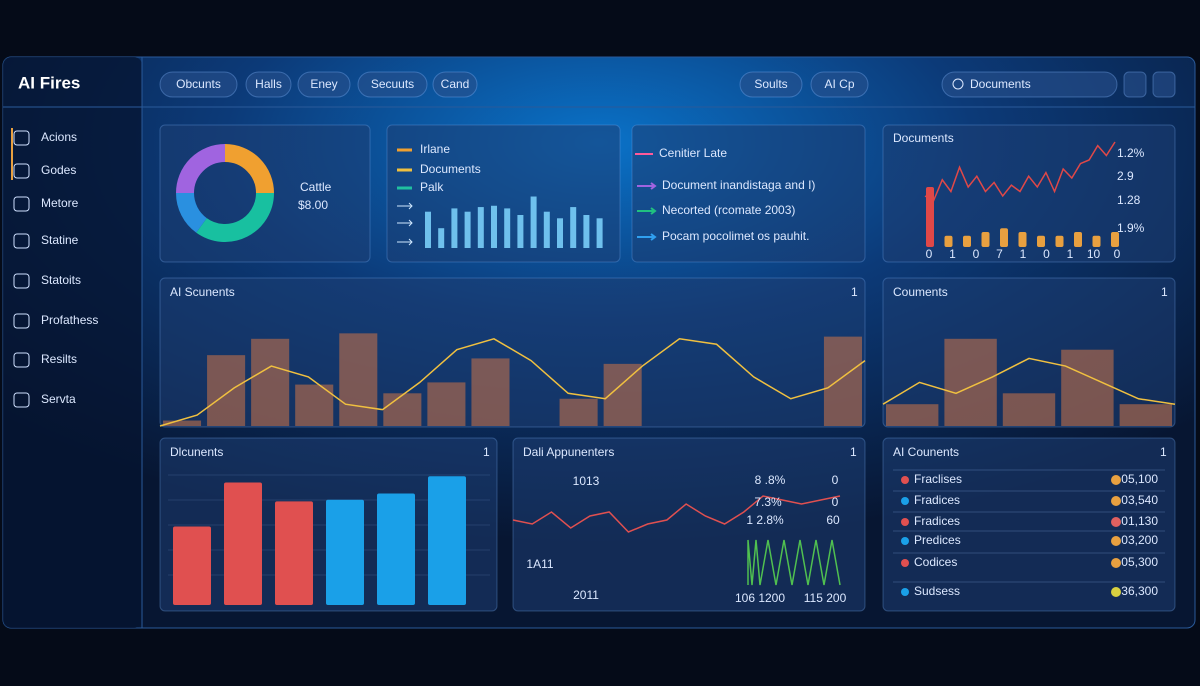 Image resolution: width=1200 pixels, height=686 pixels. What do you see at coordinates (938, 479) in the screenshot?
I see `row-name: Fraclises` at bounding box center [938, 479].